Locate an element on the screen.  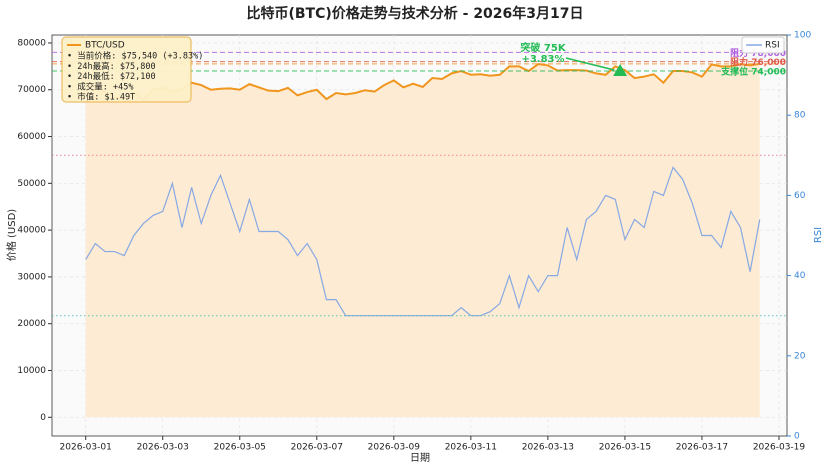
info-line: • 当前价格: $75,540 (+3.83%) is located at coordinates (135, 56).